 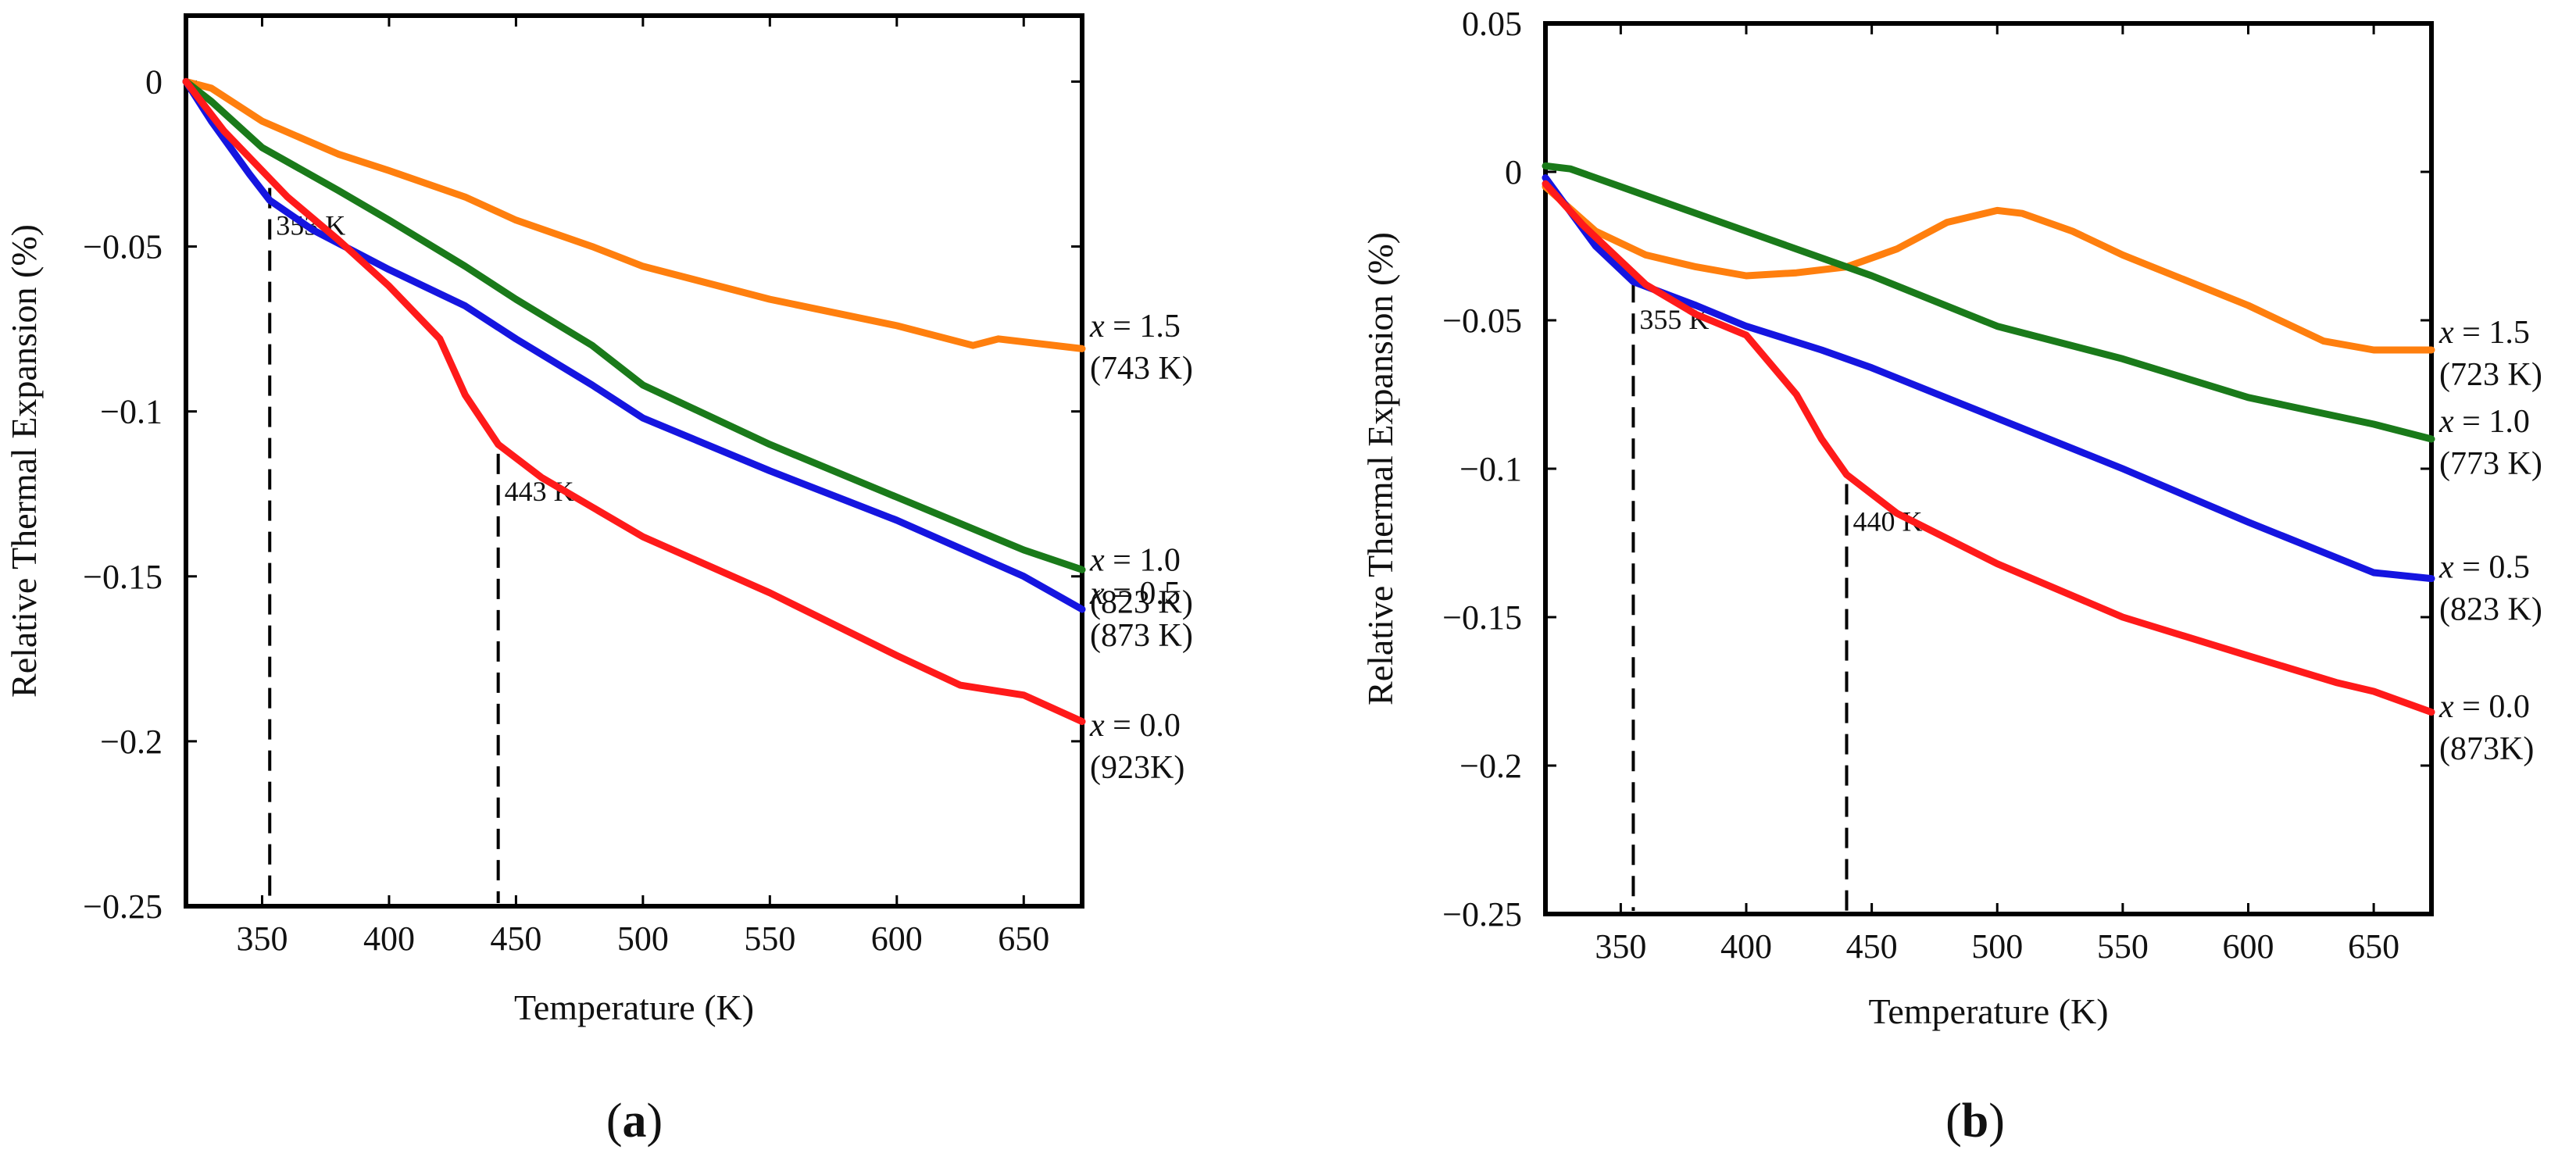 I want to click on series-label-temp: (923K), so click(x=1137, y=768).